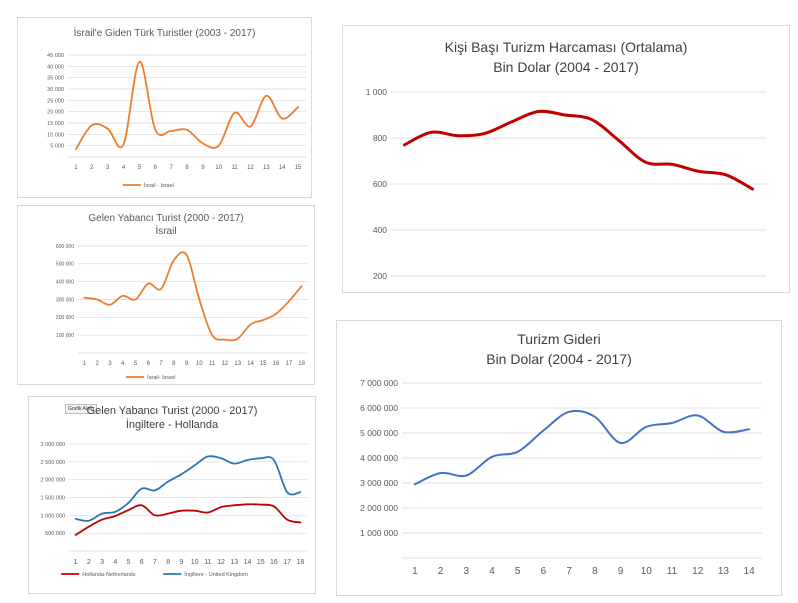  I want to click on y-tick-label: 10 000, so click(55, 135).